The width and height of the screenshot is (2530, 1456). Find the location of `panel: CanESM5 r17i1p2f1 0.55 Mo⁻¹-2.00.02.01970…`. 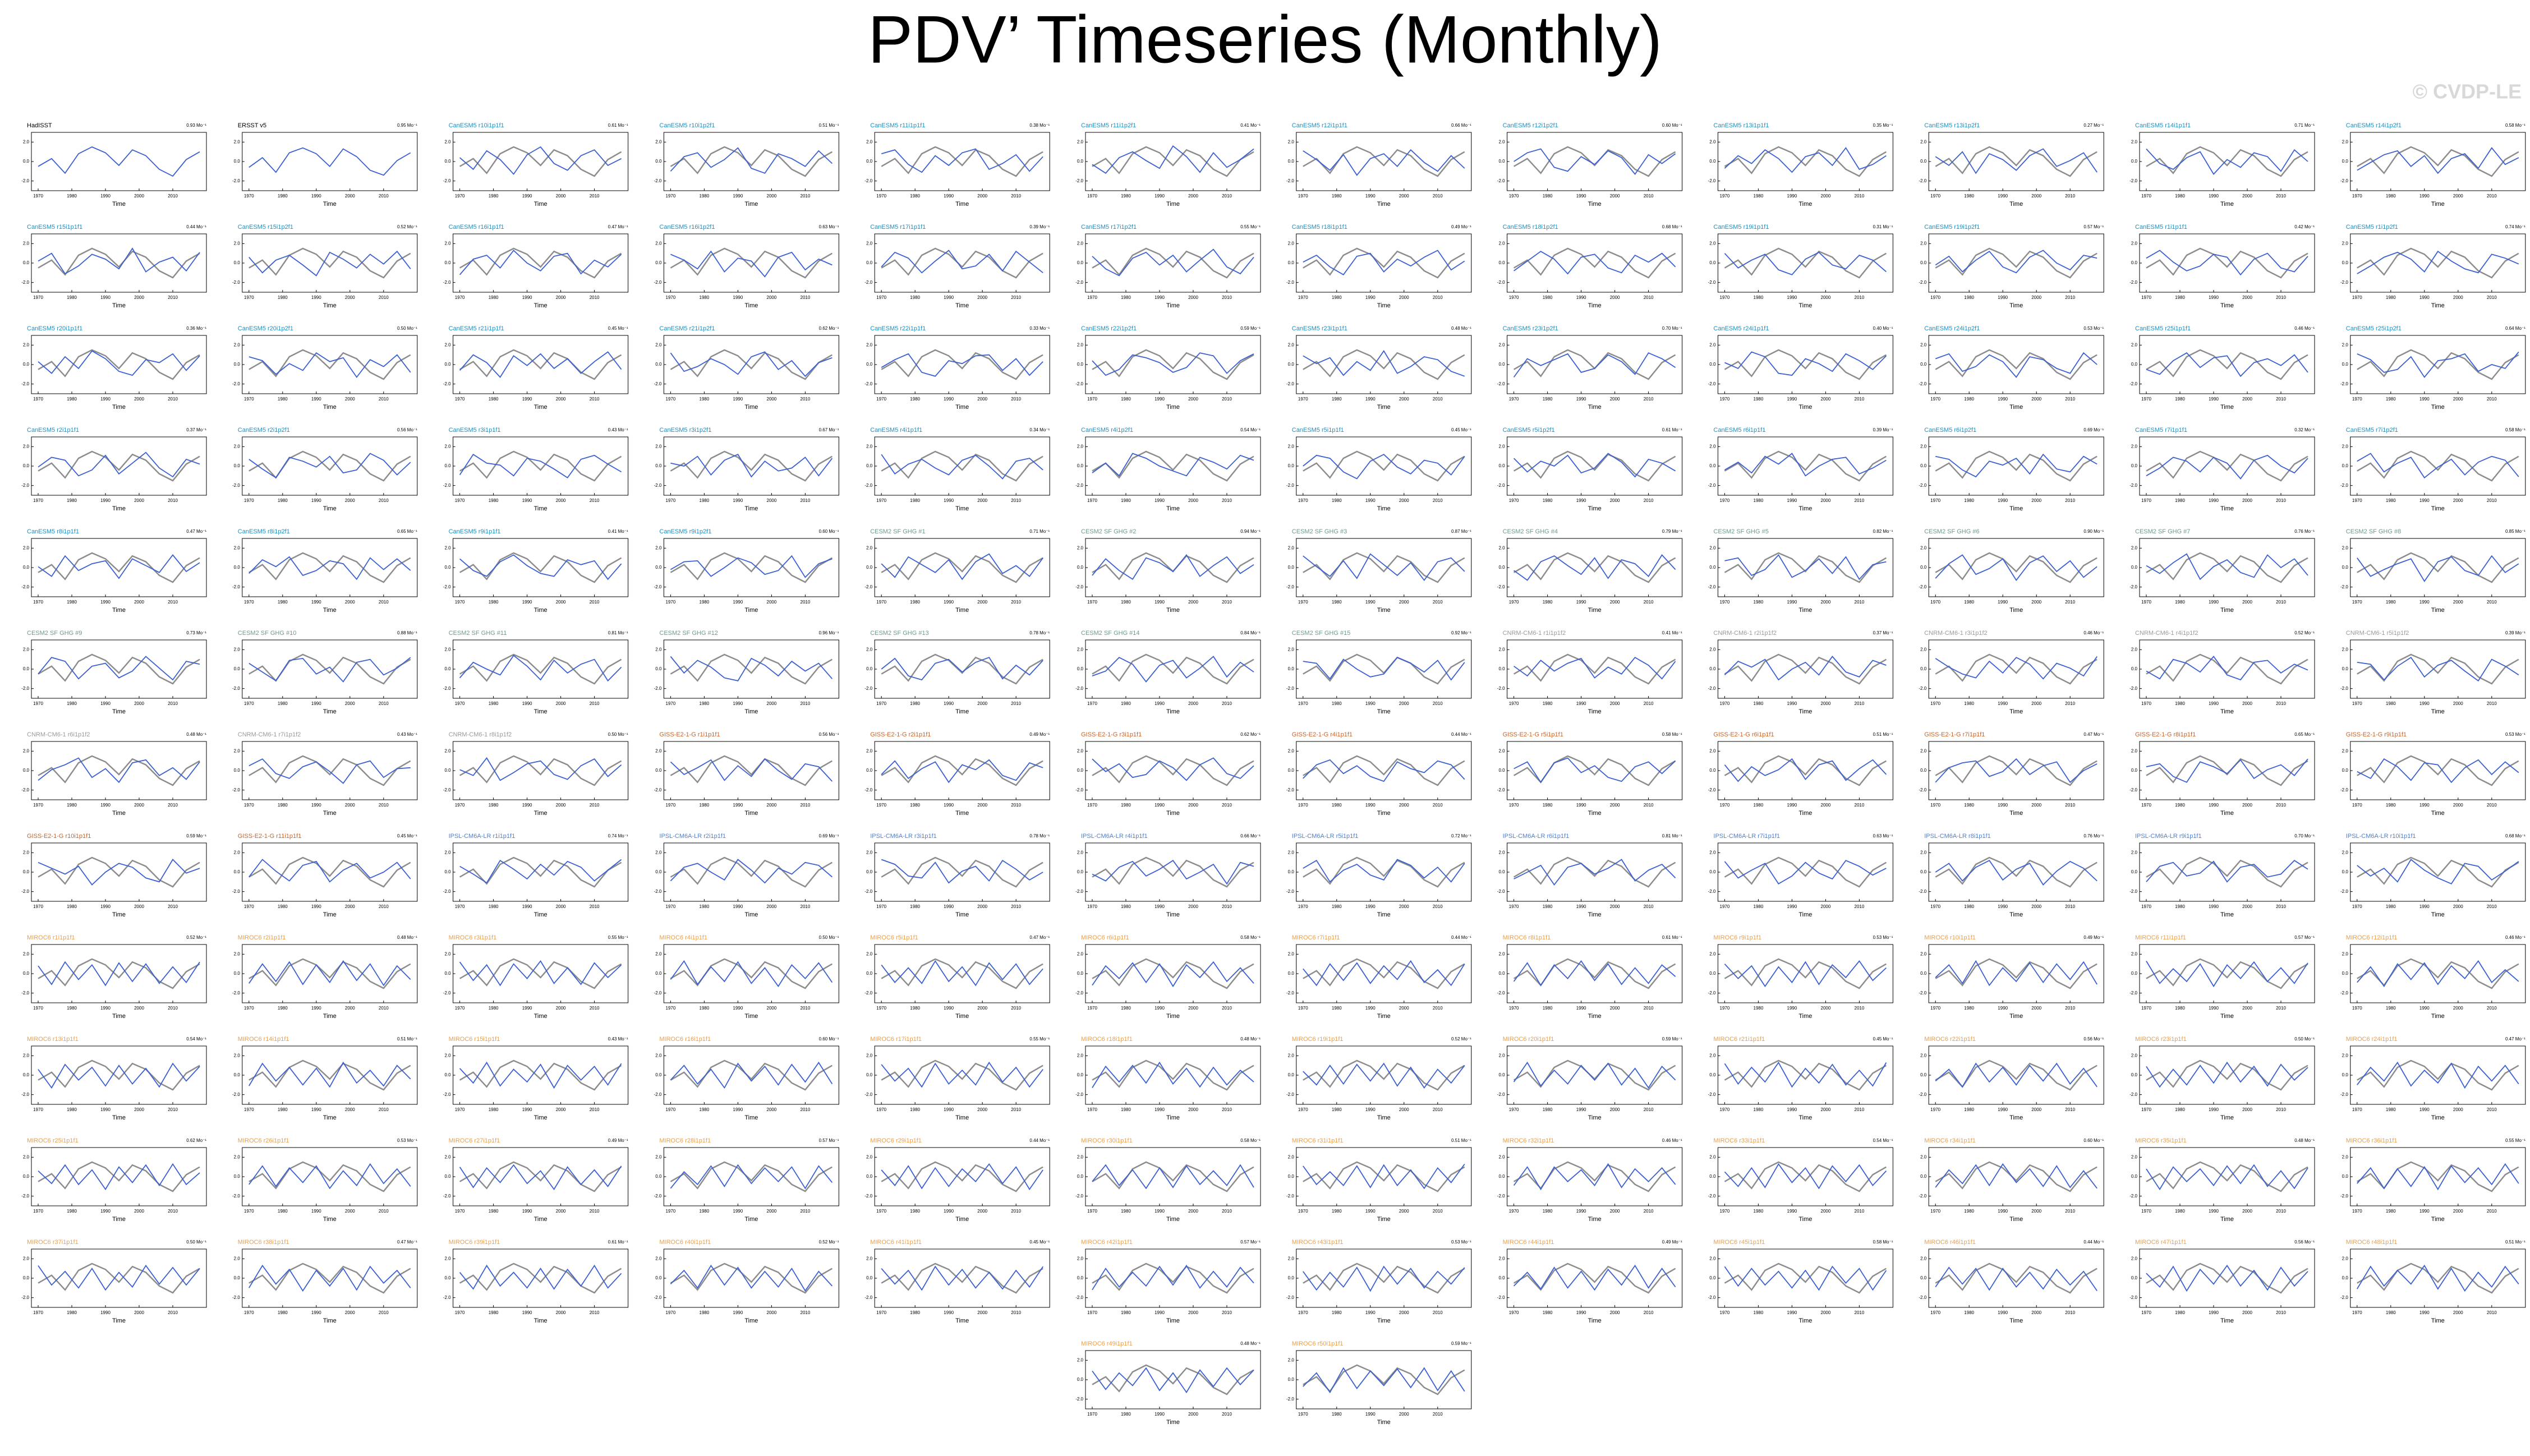

panel: CanESM5 r17i1p2f1 0.55 Mo⁻¹-2.00.02.01970… is located at coordinates (1168, 266).